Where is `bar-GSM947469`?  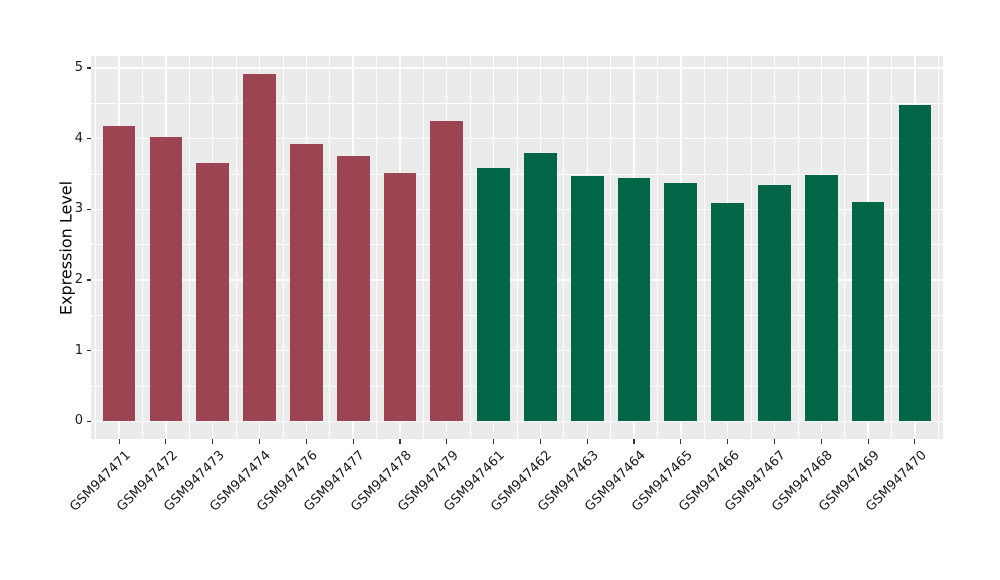
bar-GSM947469 is located at coordinates (868, 312).